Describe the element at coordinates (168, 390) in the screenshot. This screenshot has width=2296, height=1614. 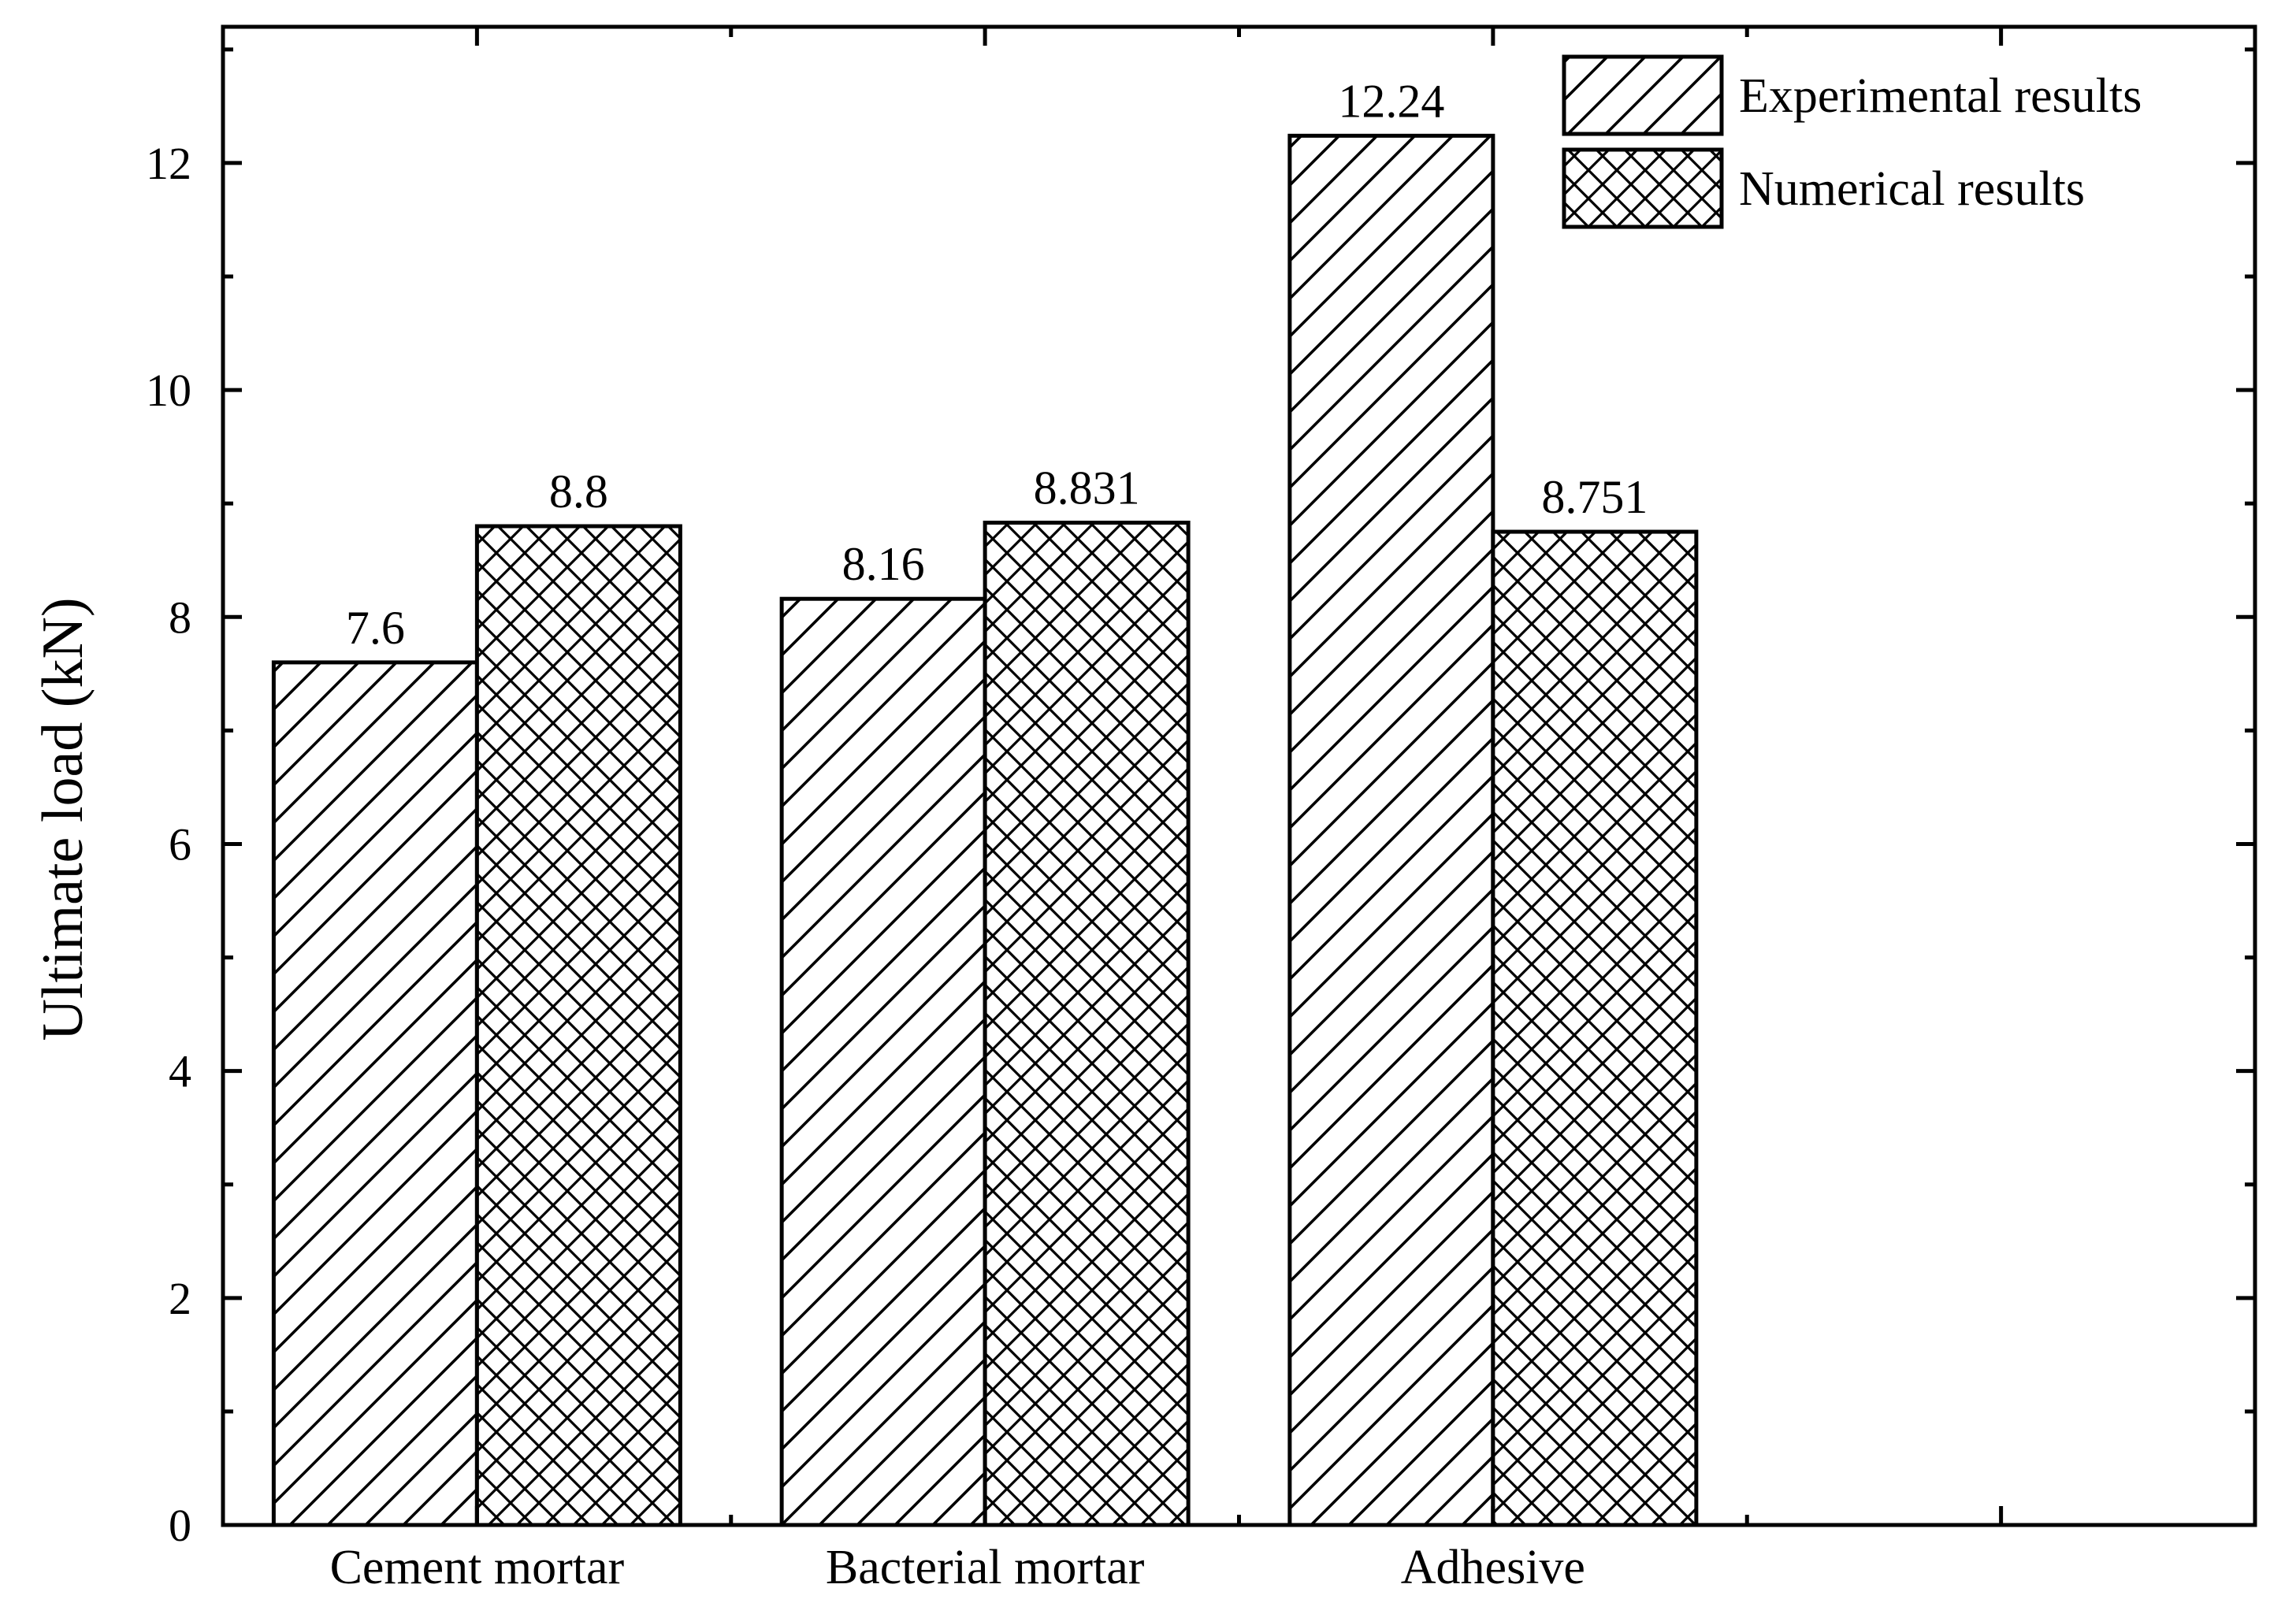
I see `y-tick-label: 10` at that location.